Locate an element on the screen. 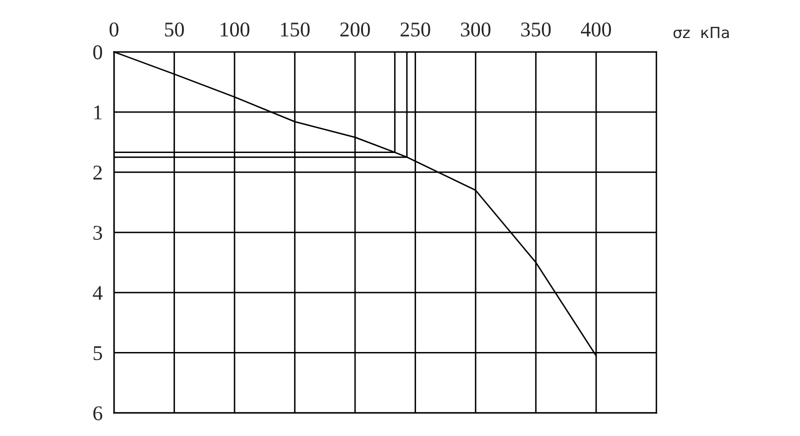  y-tick-label: 5 is located at coordinates (98, 353).